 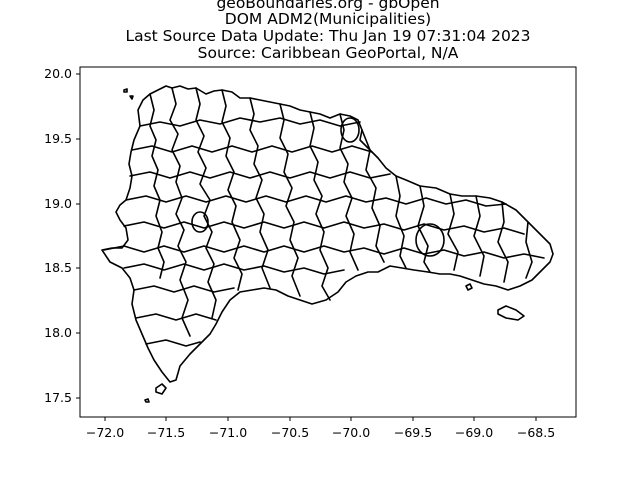 What do you see at coordinates (58, 138) in the screenshot?
I see `y-tick-label: 19.5` at bounding box center [58, 138].